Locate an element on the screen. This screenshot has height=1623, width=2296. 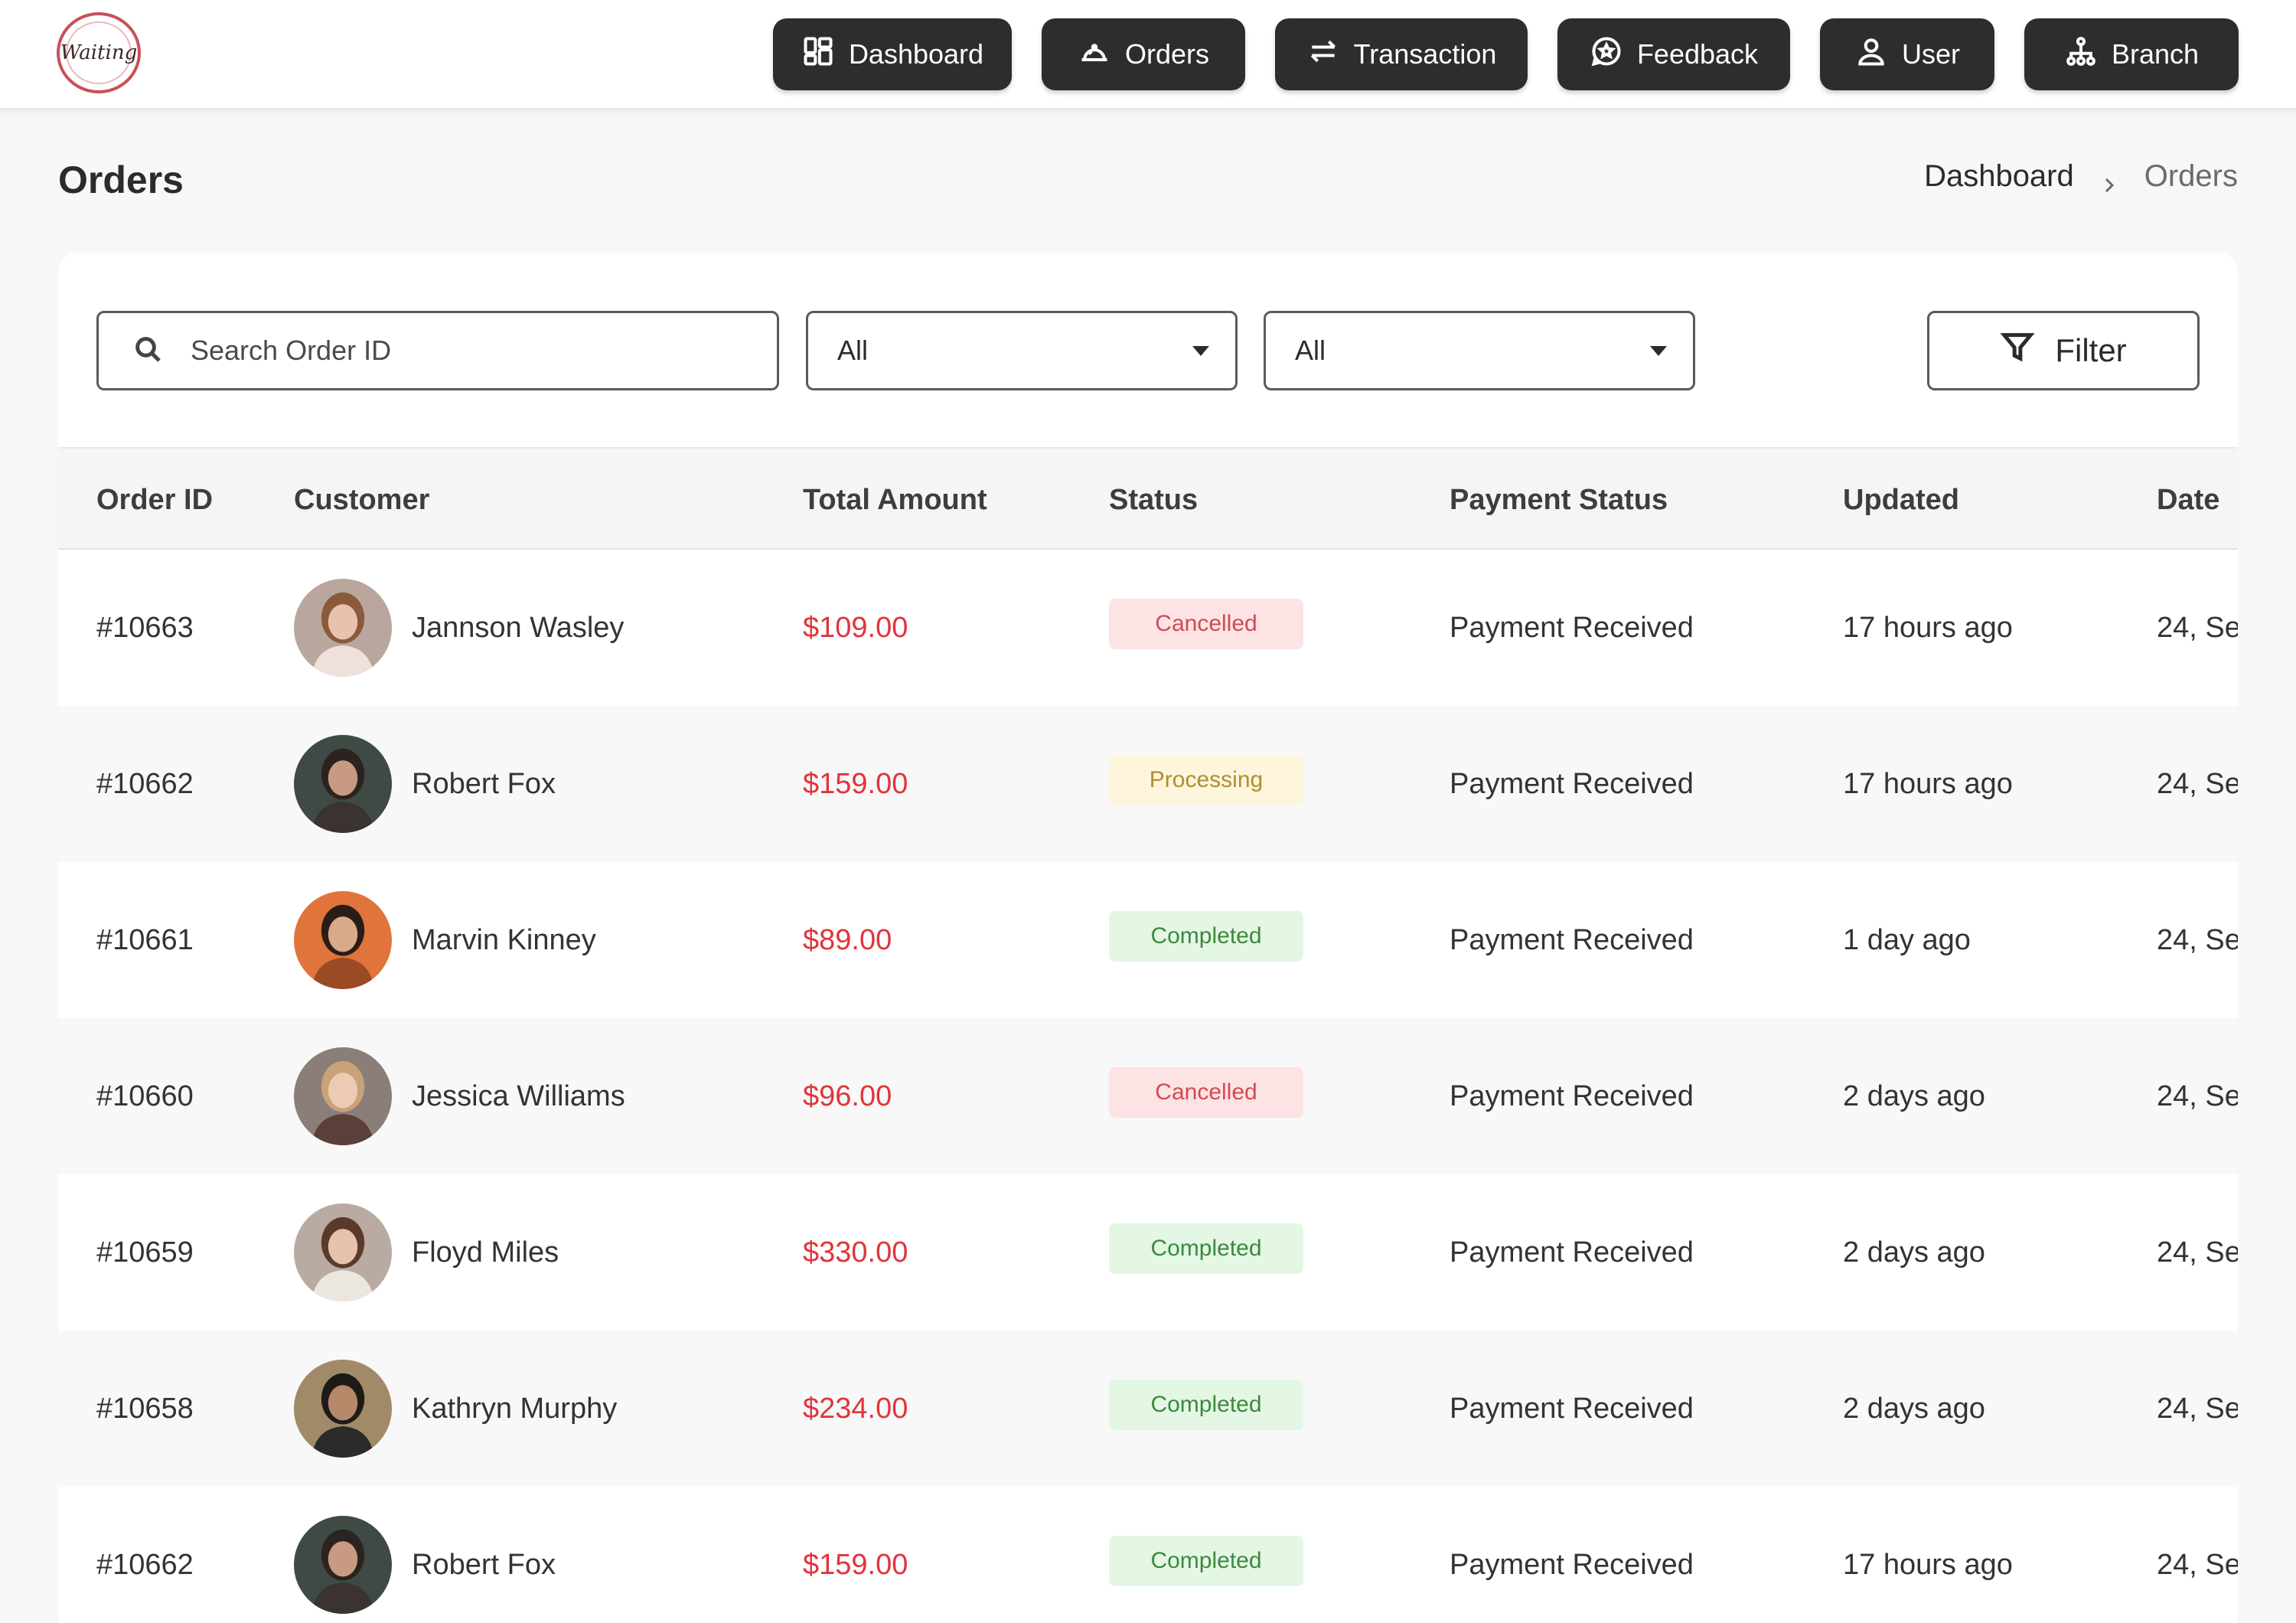
filter-button: Filter is located at coordinates (2063, 350).